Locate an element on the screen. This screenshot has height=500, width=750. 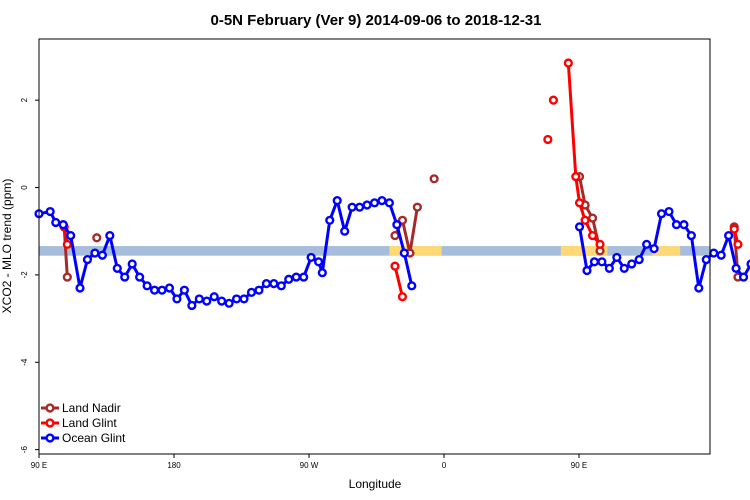
y-axis: 2 0 -2 -4 -6 is located at coordinates (29, 275).